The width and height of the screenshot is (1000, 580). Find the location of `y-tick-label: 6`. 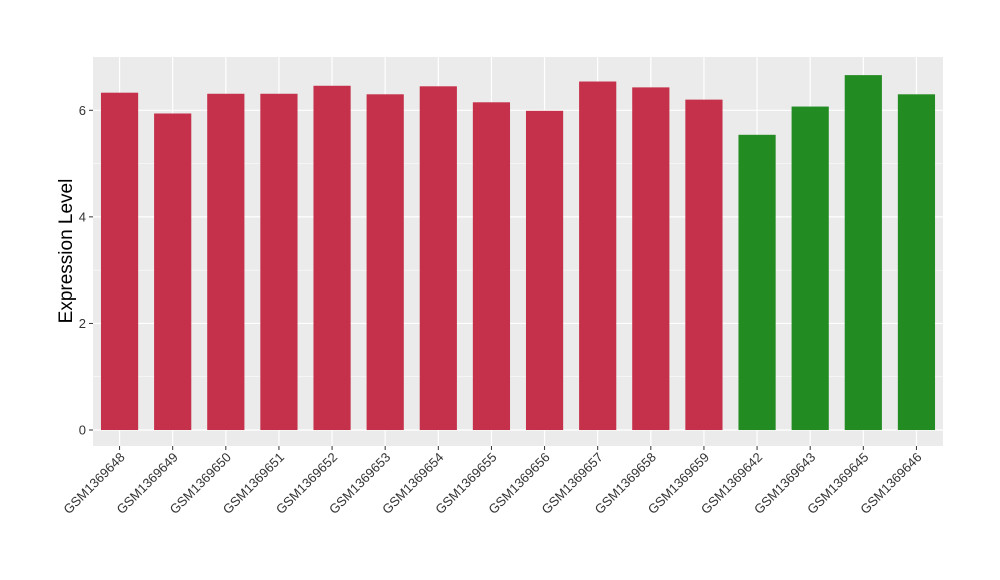

y-tick-label: 6 is located at coordinates (82, 110).